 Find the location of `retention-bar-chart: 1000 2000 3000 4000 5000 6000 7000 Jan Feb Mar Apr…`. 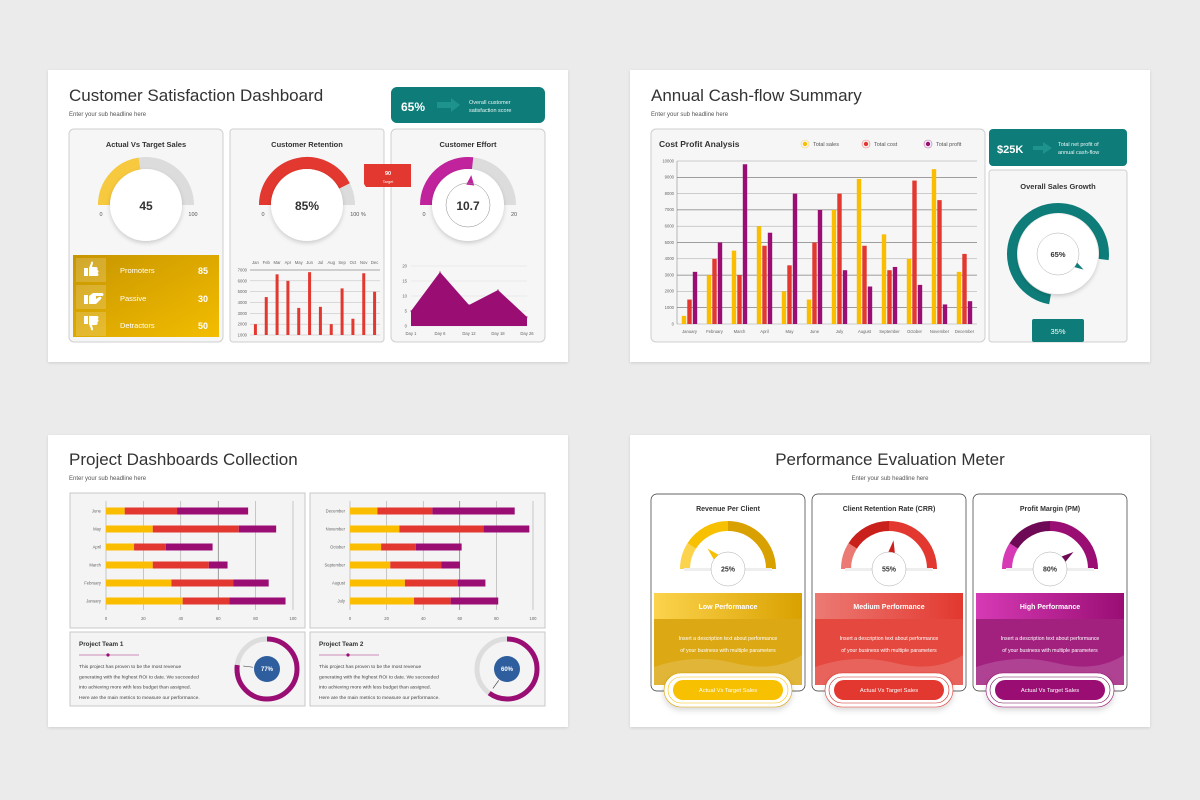

retention-bar-chart: 1000 2000 3000 4000 5000 6000 7000 Jan Feb Mar Apr… is located at coordinates (309, 299).